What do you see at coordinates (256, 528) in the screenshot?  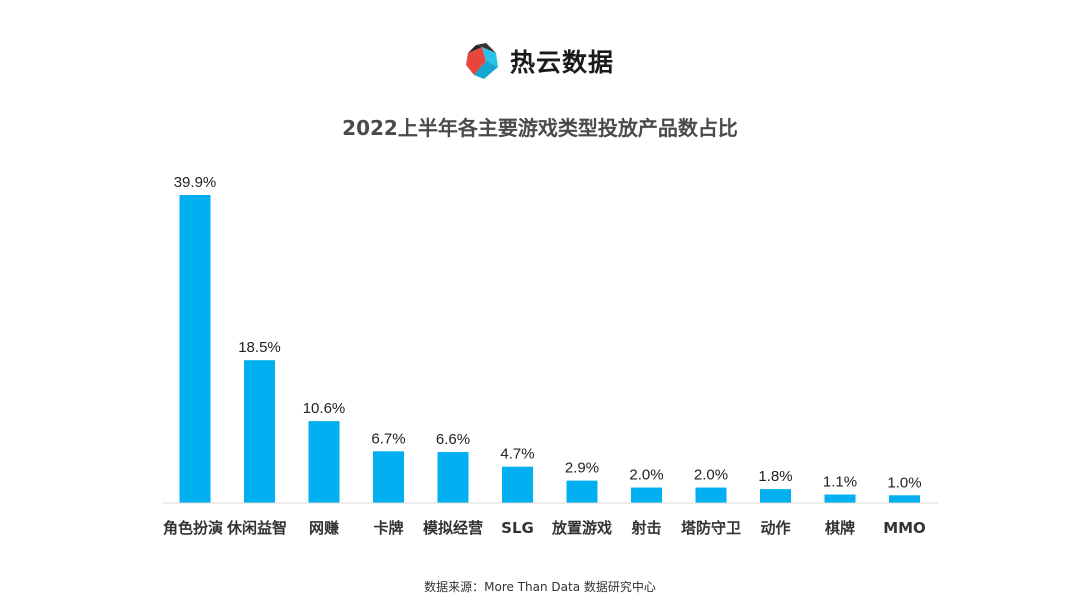 I see `category-label-2: 休闲益智` at bounding box center [256, 528].